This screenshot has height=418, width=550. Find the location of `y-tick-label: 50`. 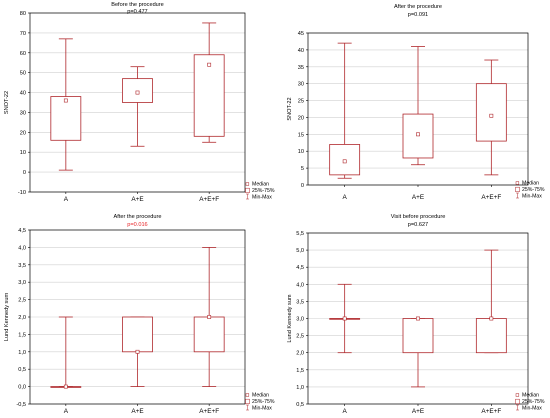

y-tick-label: 50 is located at coordinates (23, 74).